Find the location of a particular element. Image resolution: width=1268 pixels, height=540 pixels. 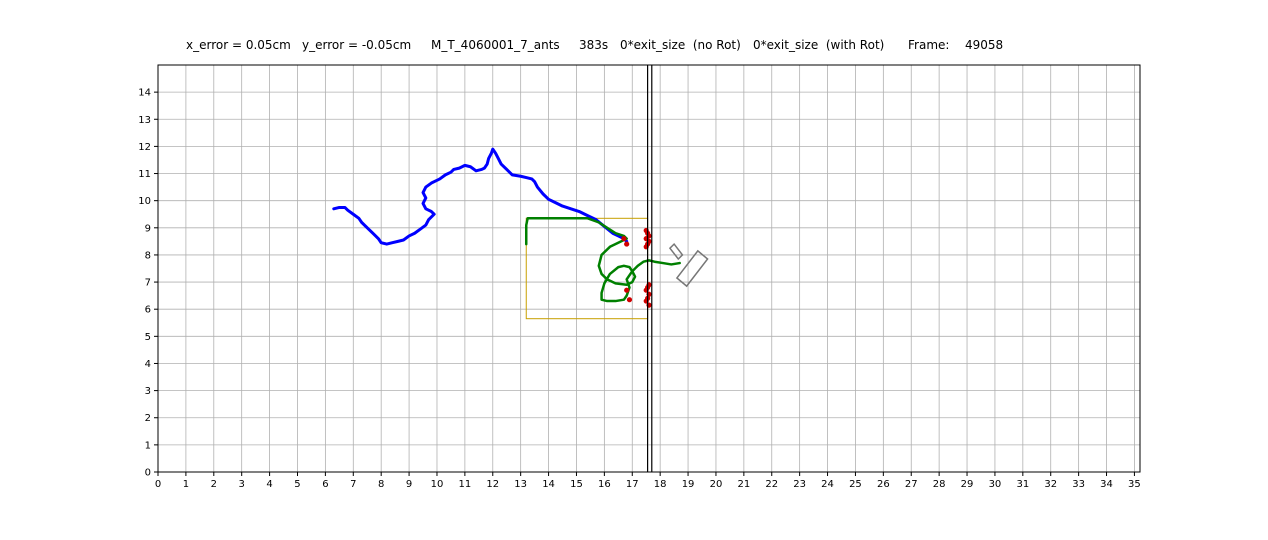

title-exit-no-rot: 0*exit_size (no Rot) is located at coordinates (680, 45).